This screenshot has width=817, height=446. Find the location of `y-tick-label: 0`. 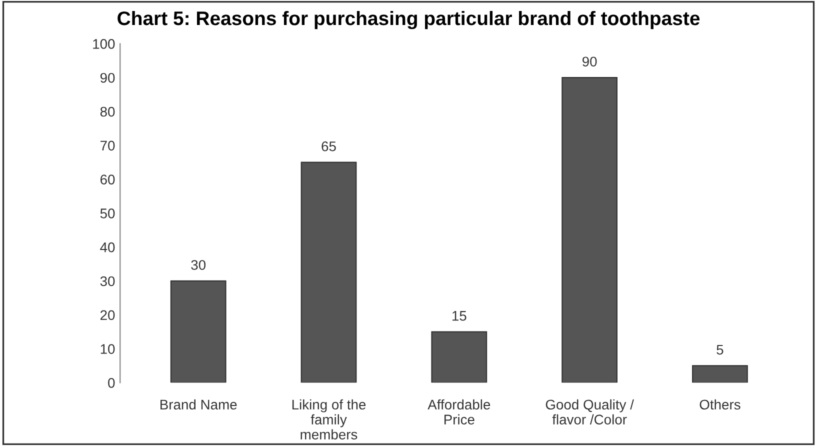

y-tick-label: 0 is located at coordinates (111, 383).